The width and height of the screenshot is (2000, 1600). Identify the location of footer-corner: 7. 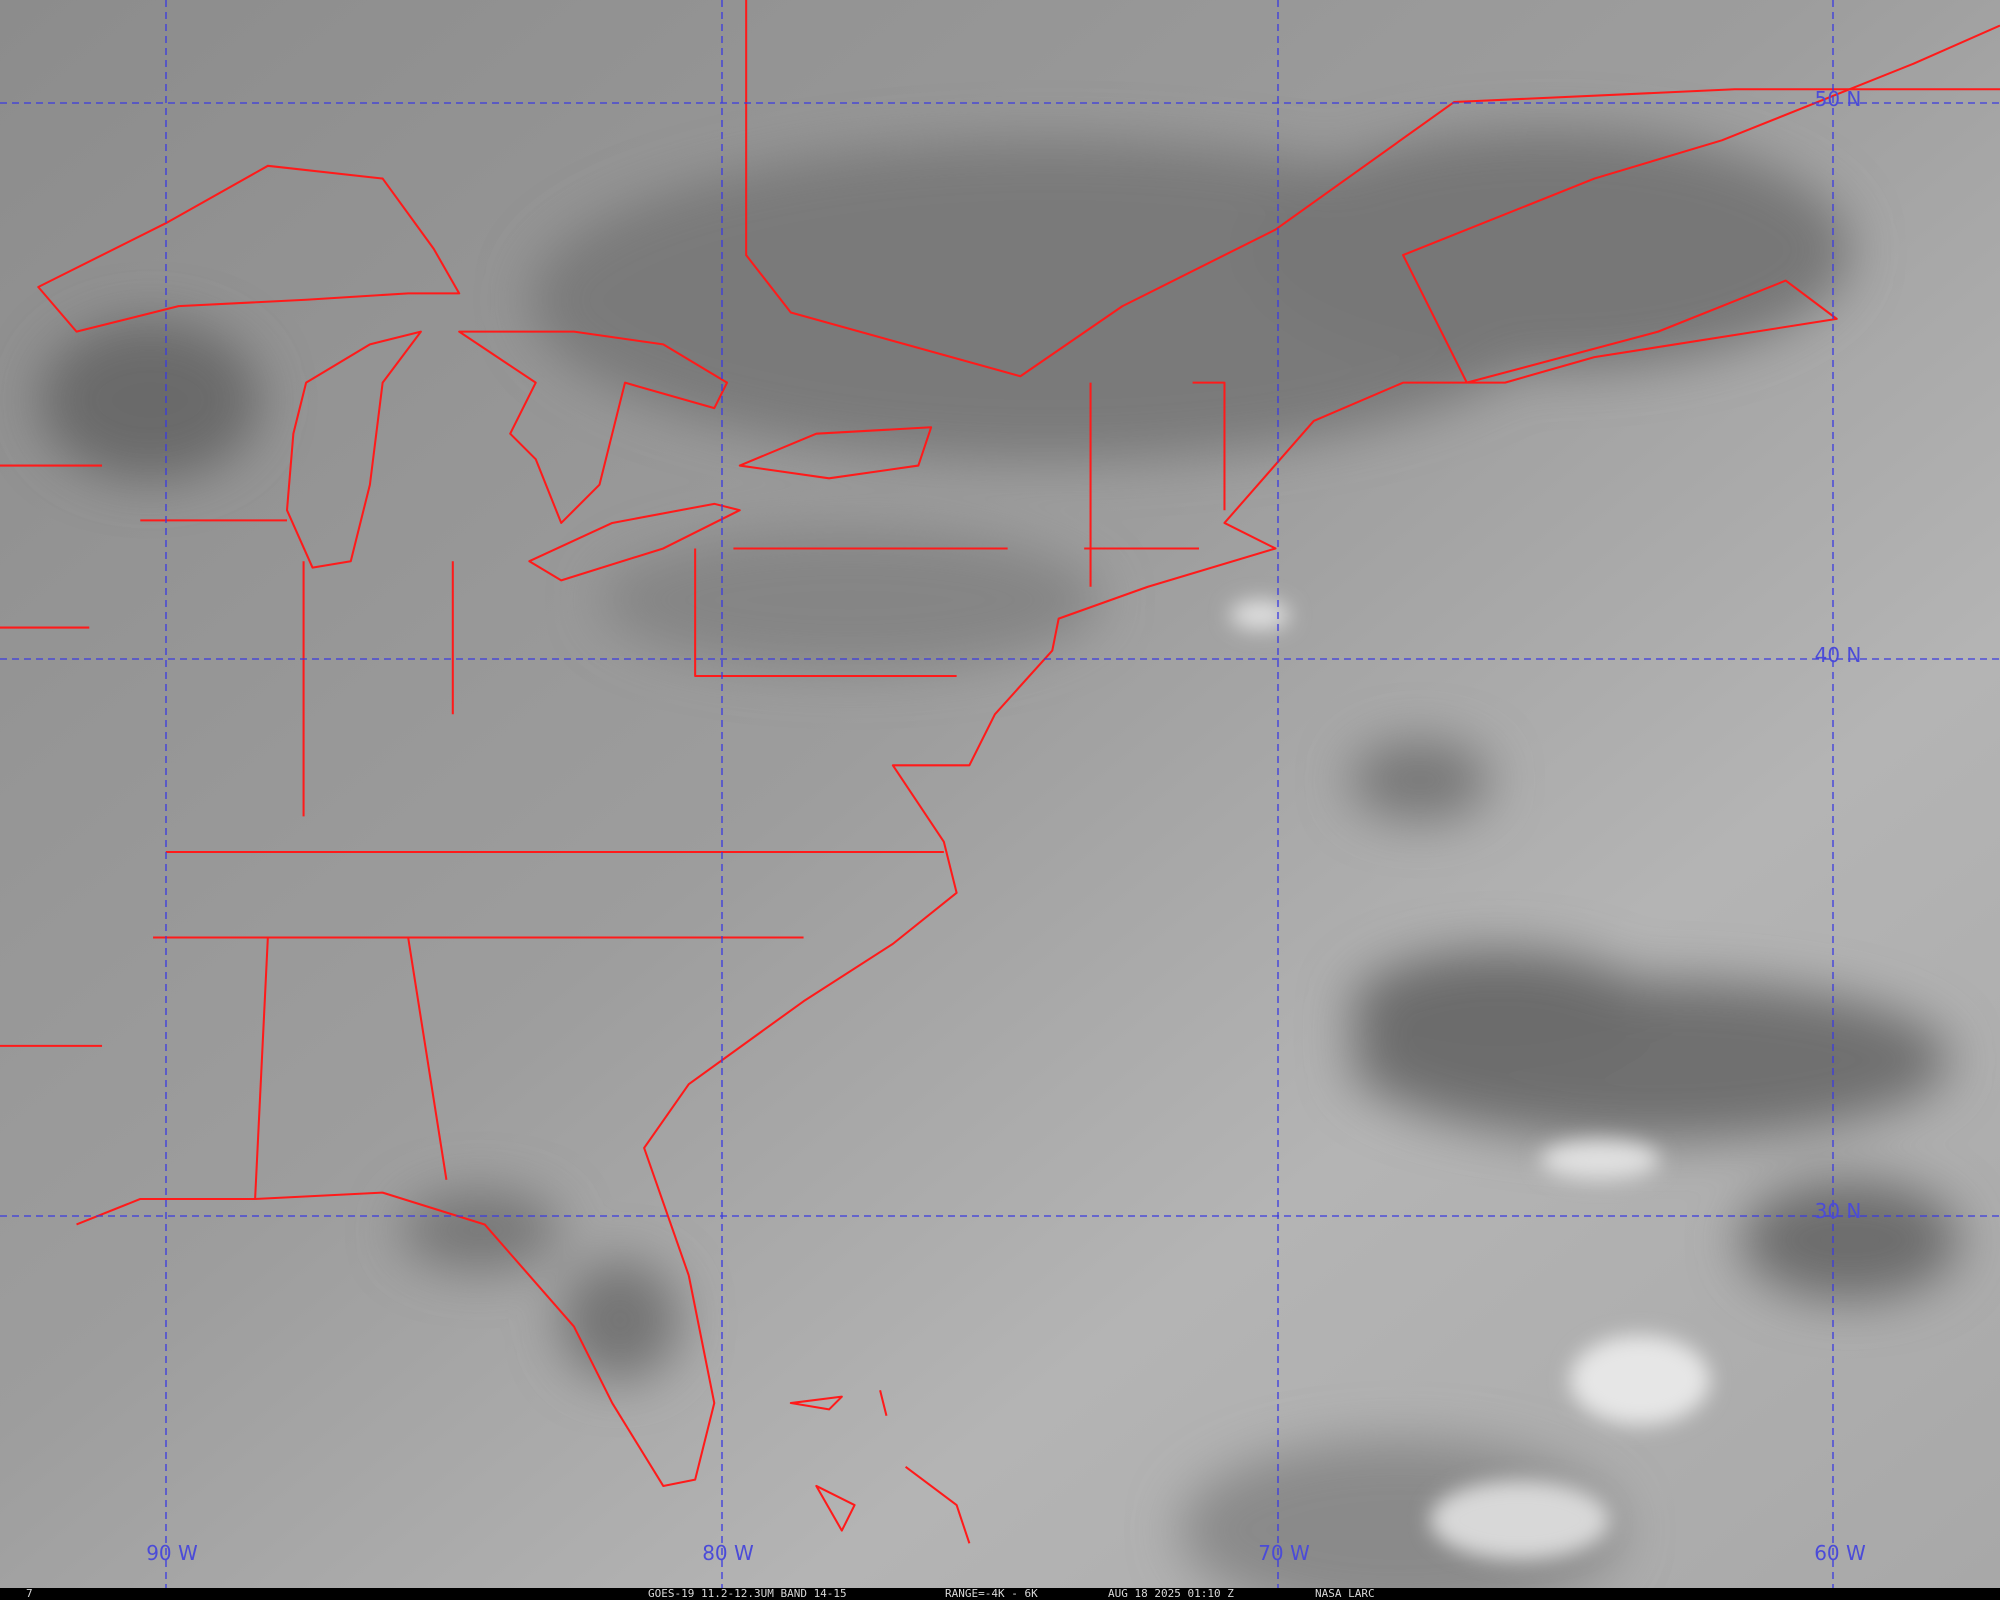
(29, 1593).